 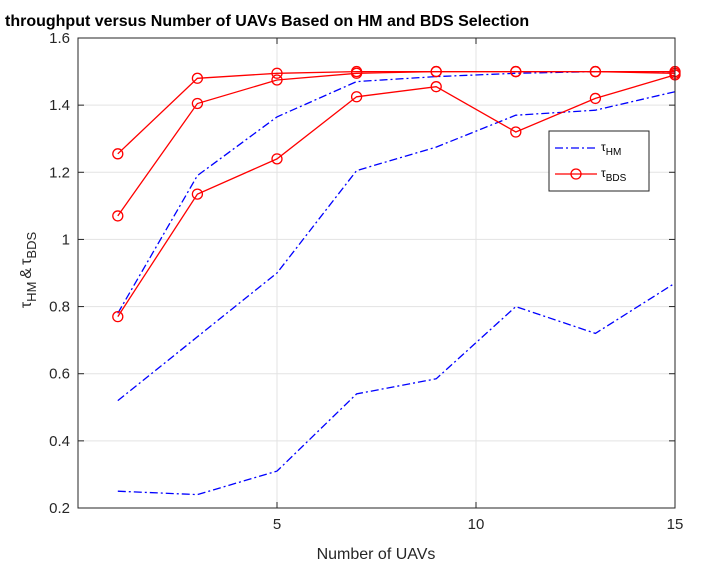 I want to click on y-axis-label-sub-bds: BDS, so click(x=31, y=245).